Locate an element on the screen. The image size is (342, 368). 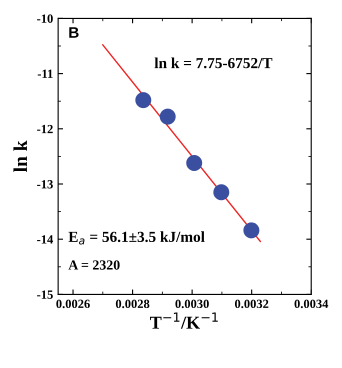
x-axis-title: T$^{−1}$/K$^{−1}$ is located at coordinates (184, 320).